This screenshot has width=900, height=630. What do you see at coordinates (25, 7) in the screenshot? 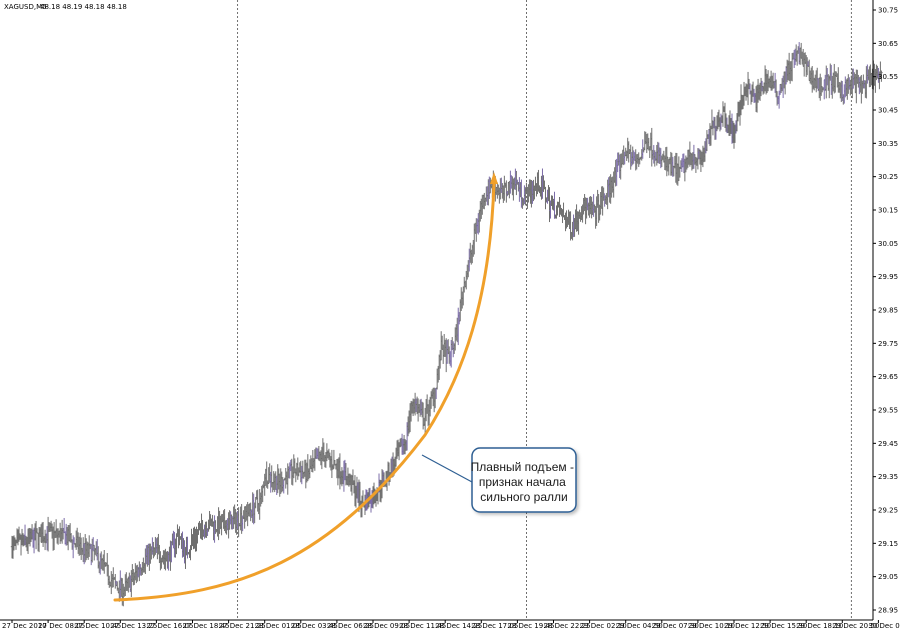
I see `chart-header-symbol: XAGUSD,M5` at bounding box center [25, 7].